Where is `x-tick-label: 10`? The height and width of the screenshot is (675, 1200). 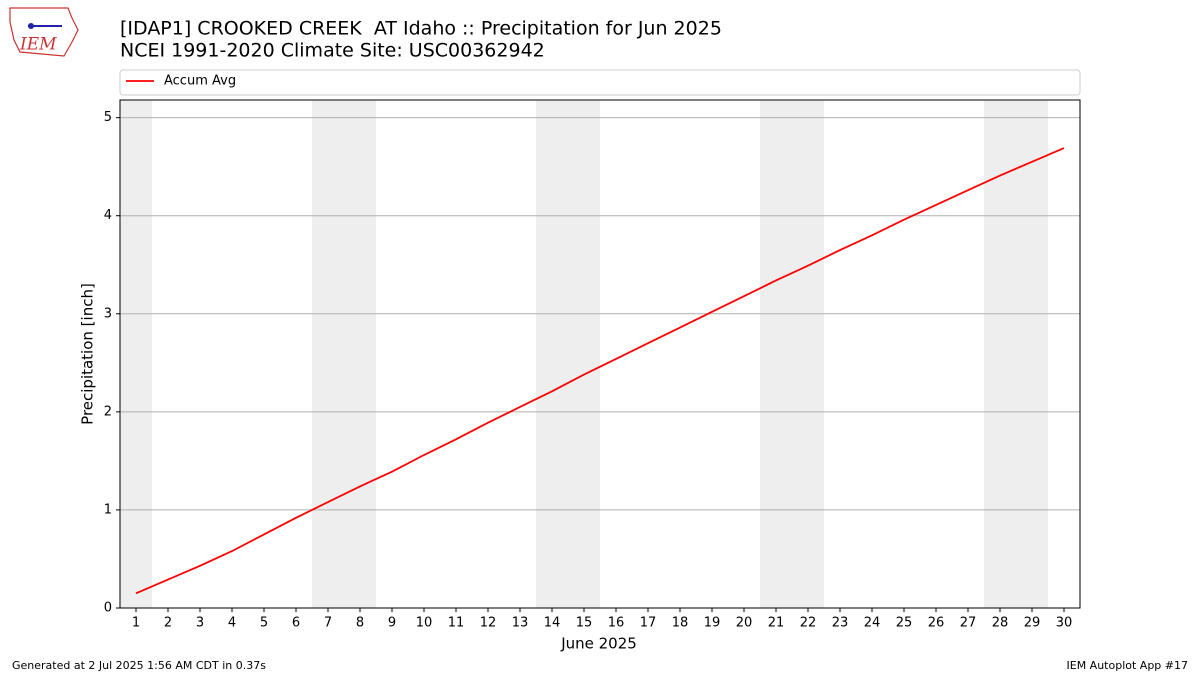
x-tick-label: 10 is located at coordinates (424, 623).